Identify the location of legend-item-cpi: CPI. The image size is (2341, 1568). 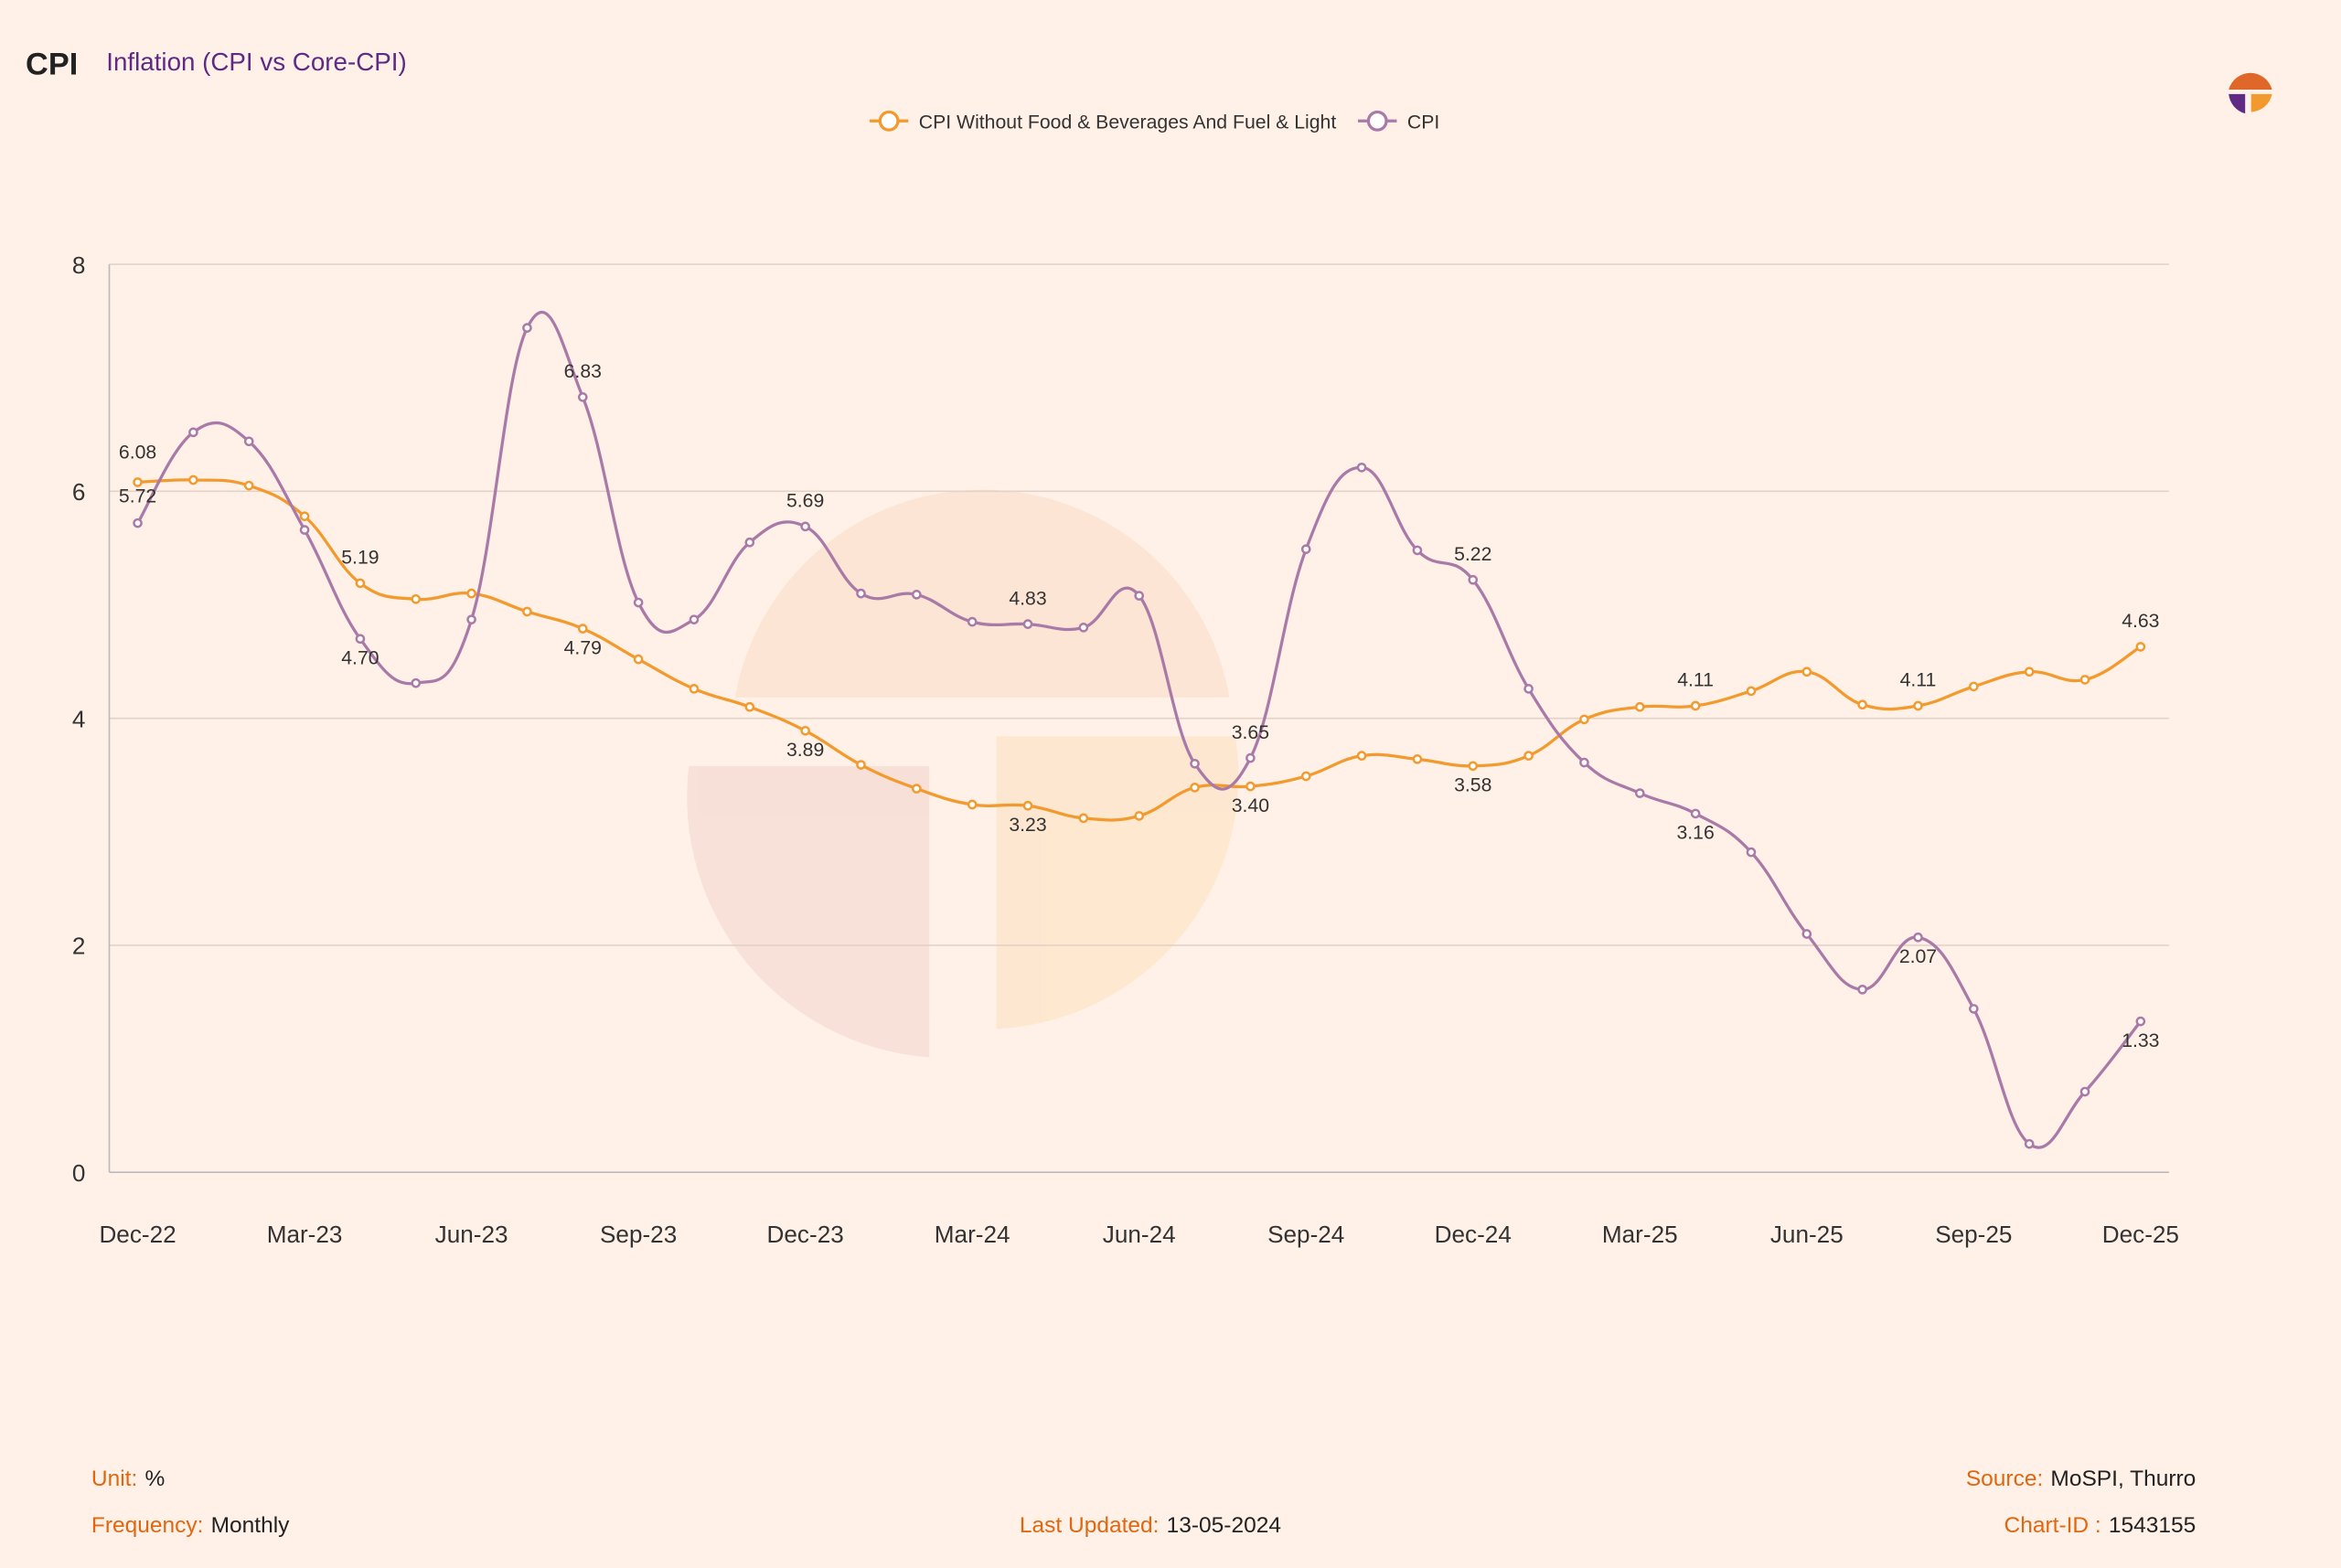
(1398, 121).